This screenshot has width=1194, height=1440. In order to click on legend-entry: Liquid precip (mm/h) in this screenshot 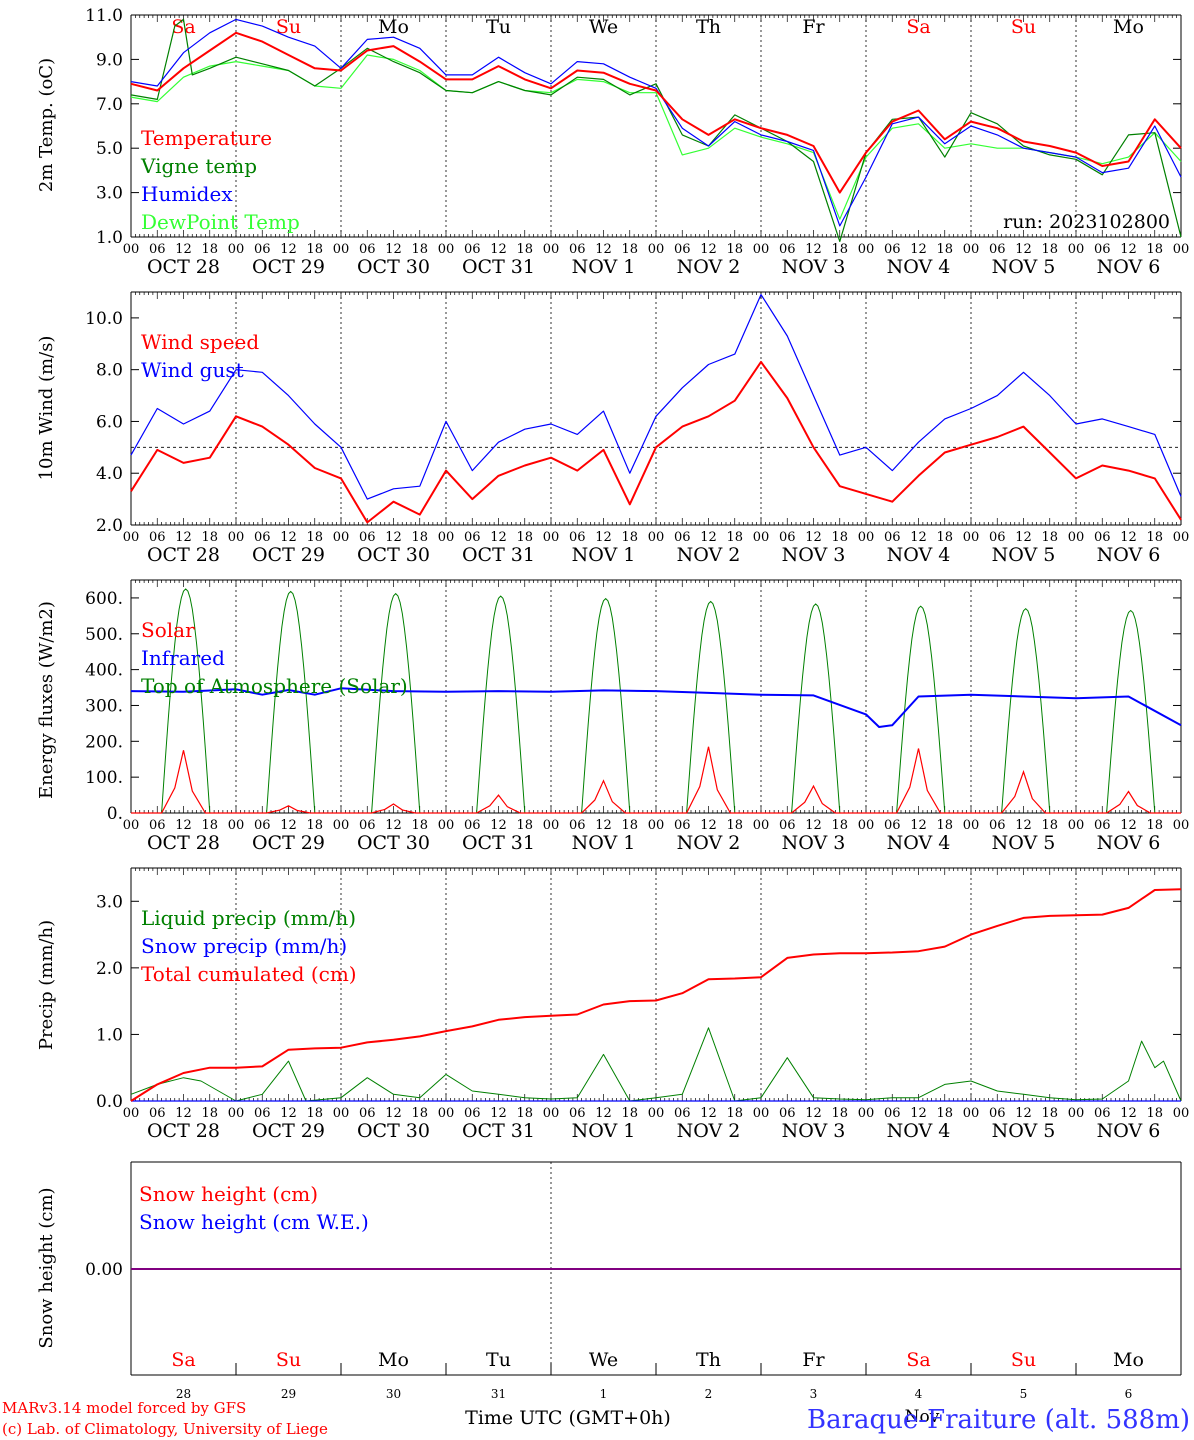, I will do `click(248, 918)`.